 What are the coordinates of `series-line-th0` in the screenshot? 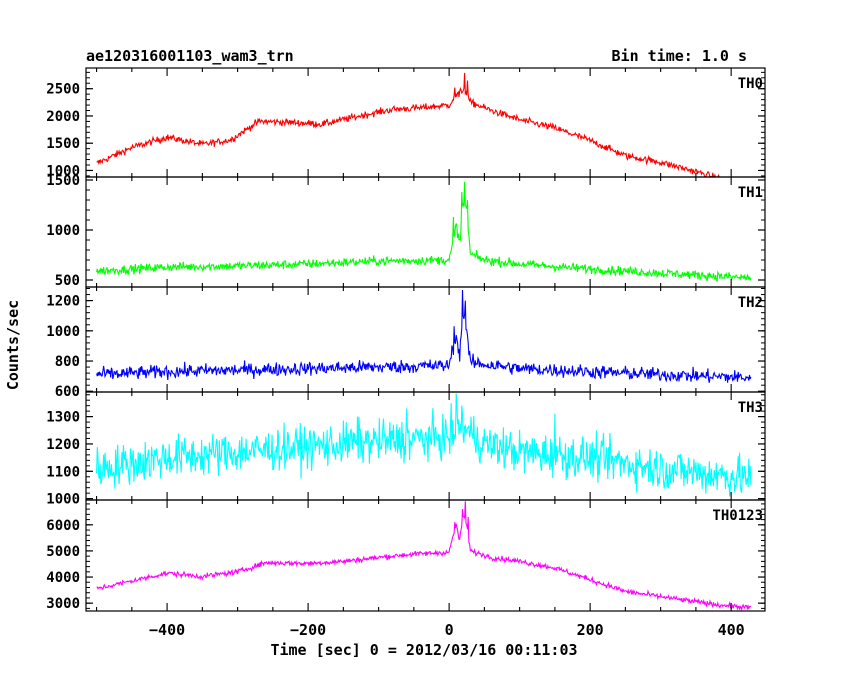 It's located at (423, 125).